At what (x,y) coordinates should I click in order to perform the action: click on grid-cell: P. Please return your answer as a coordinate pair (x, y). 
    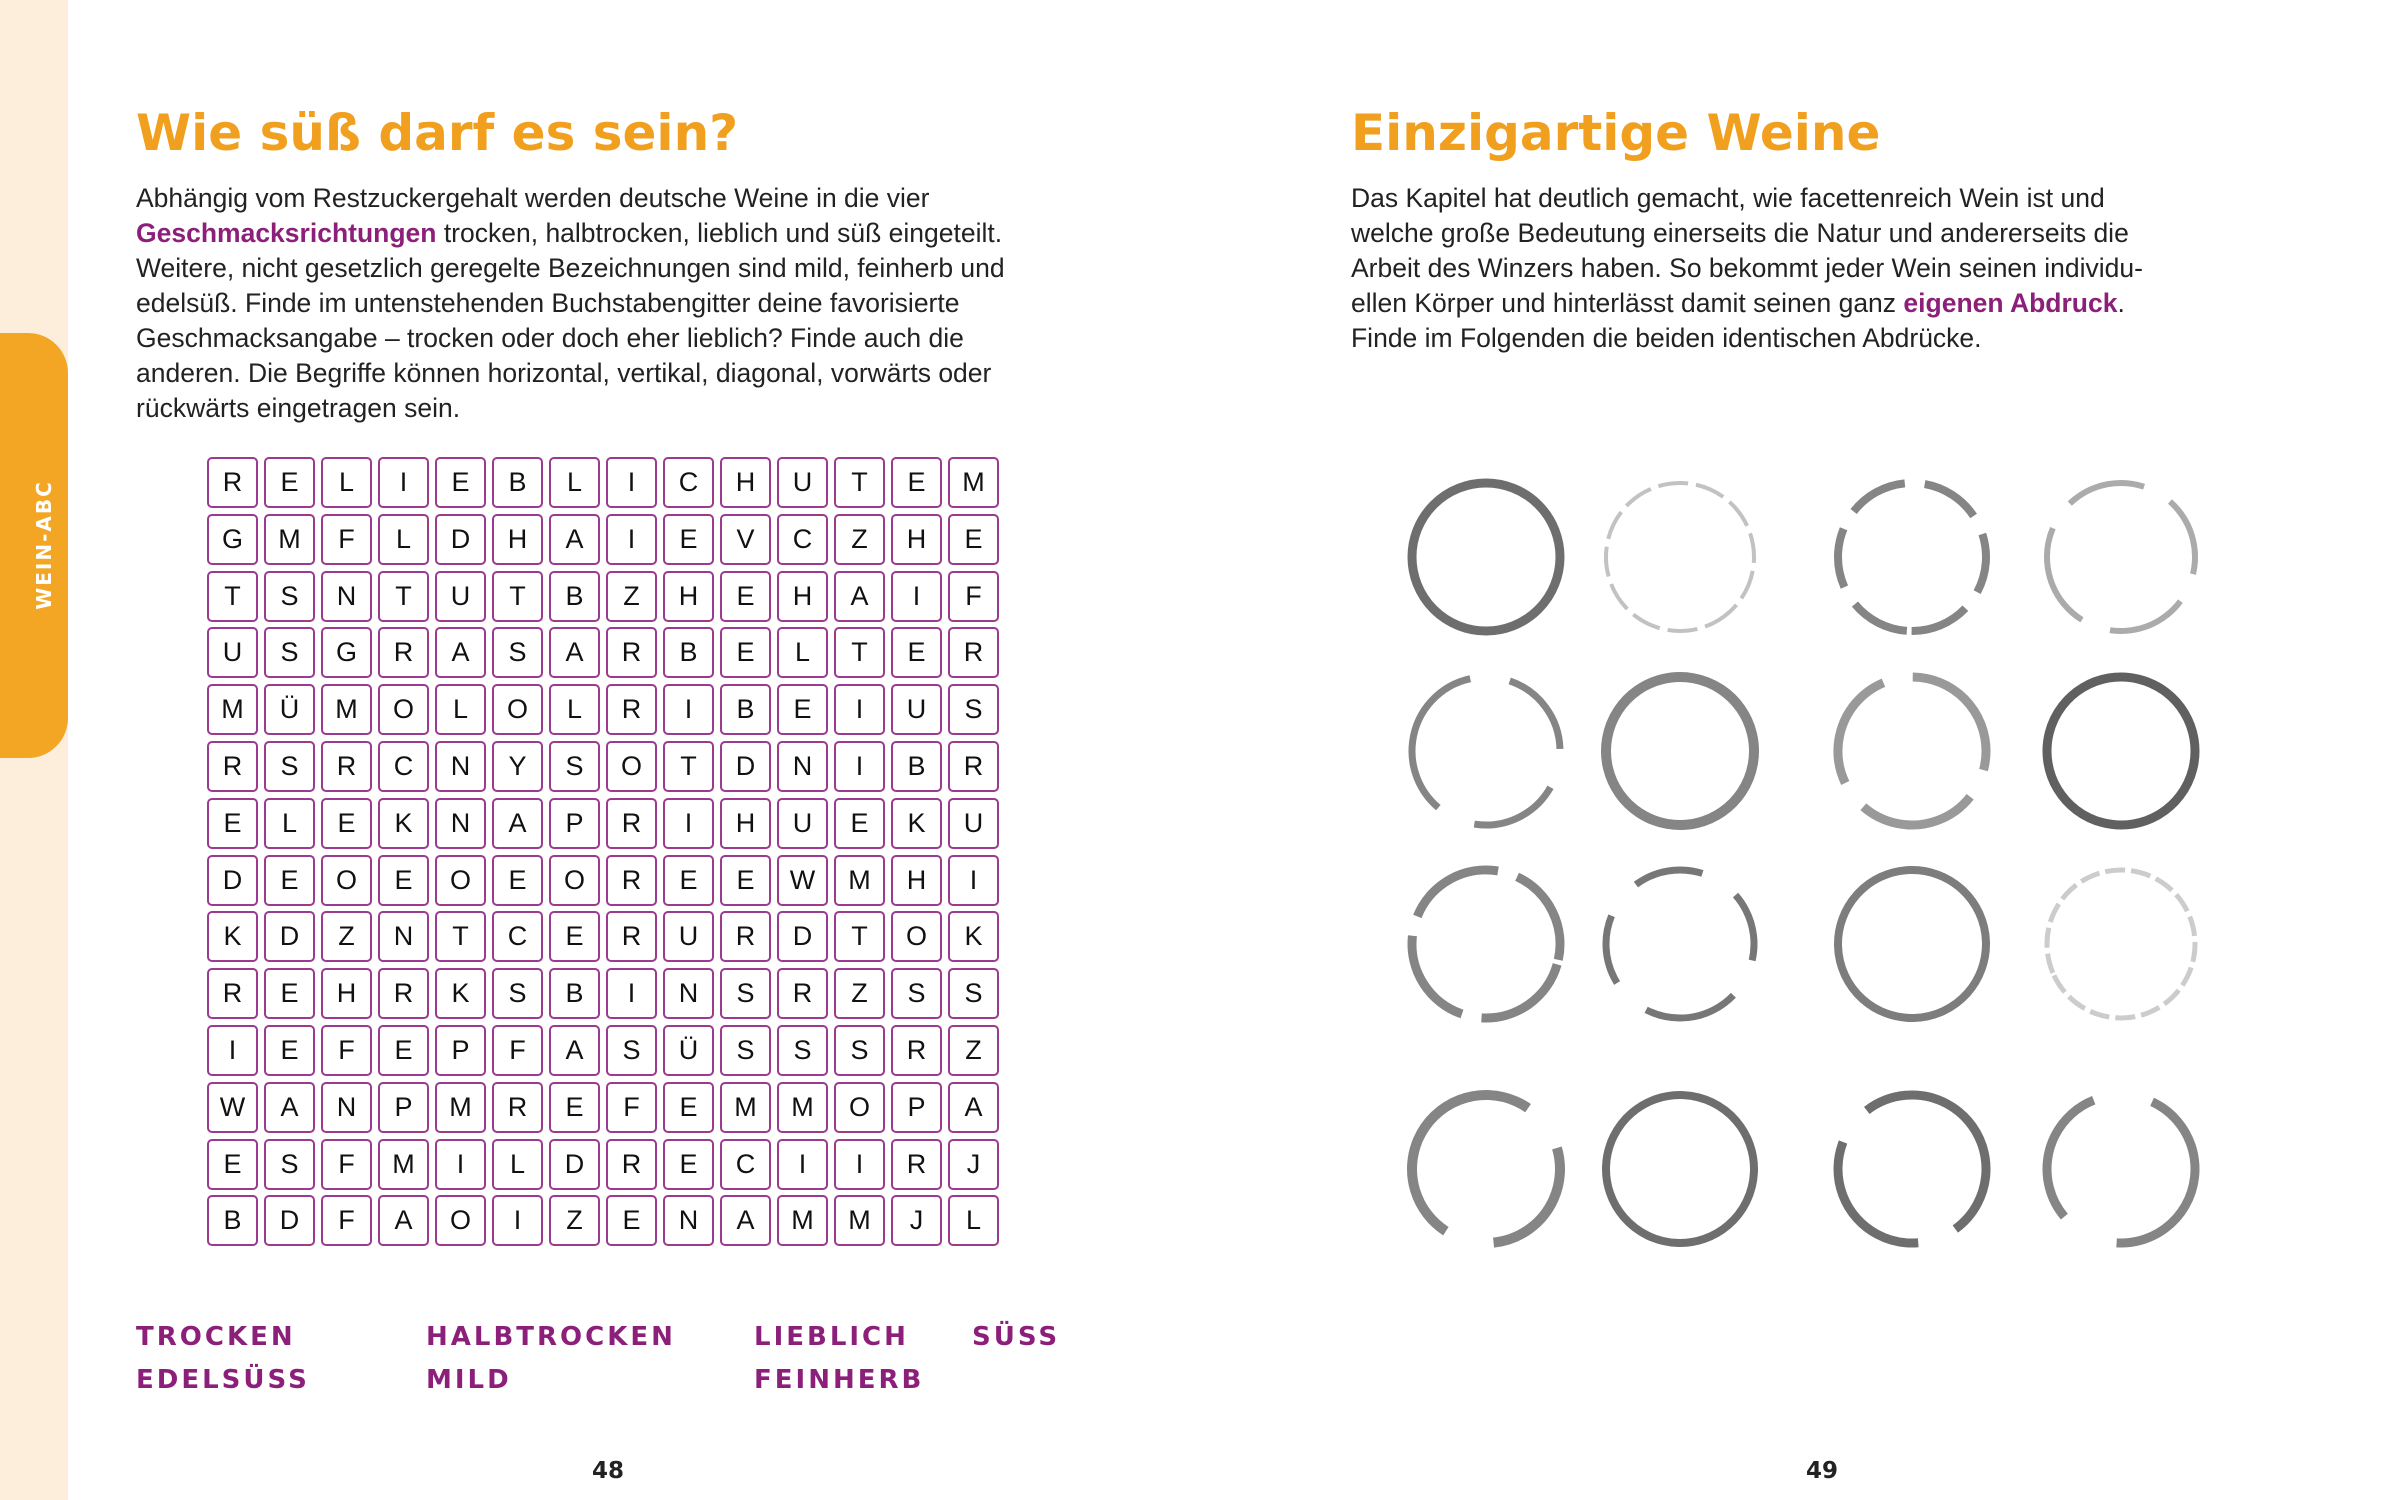
    Looking at the image, I should click on (460, 1050).